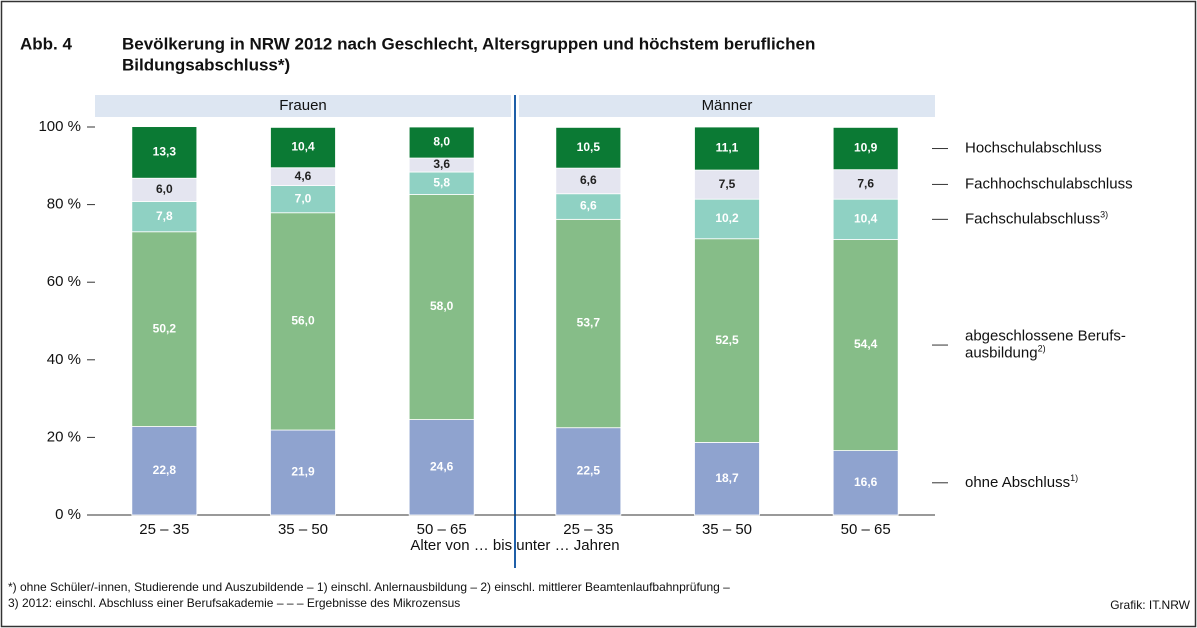 The image size is (1197, 628). I want to click on value-label: 7,5, so click(727, 184).